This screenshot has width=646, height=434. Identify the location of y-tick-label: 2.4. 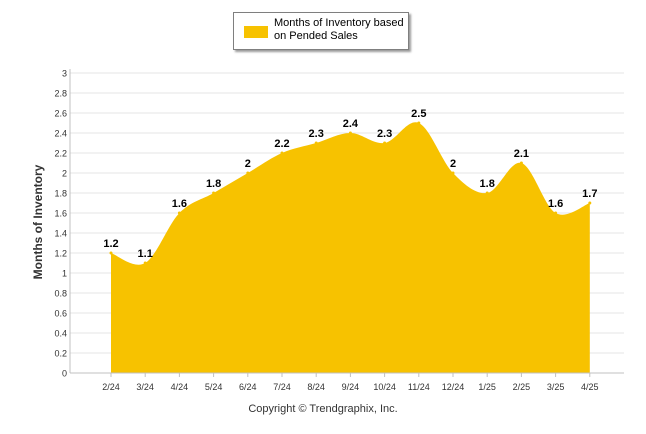
(60, 134).